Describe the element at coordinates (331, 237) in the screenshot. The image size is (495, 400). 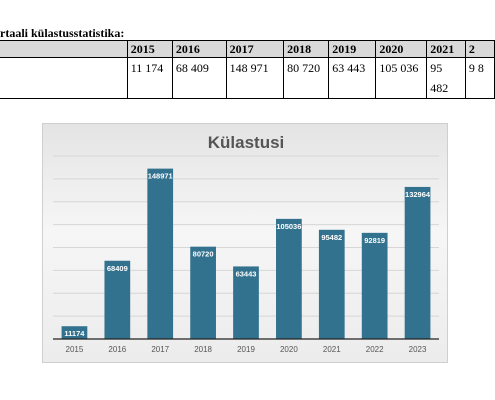
I see `data-label: 95482` at that location.